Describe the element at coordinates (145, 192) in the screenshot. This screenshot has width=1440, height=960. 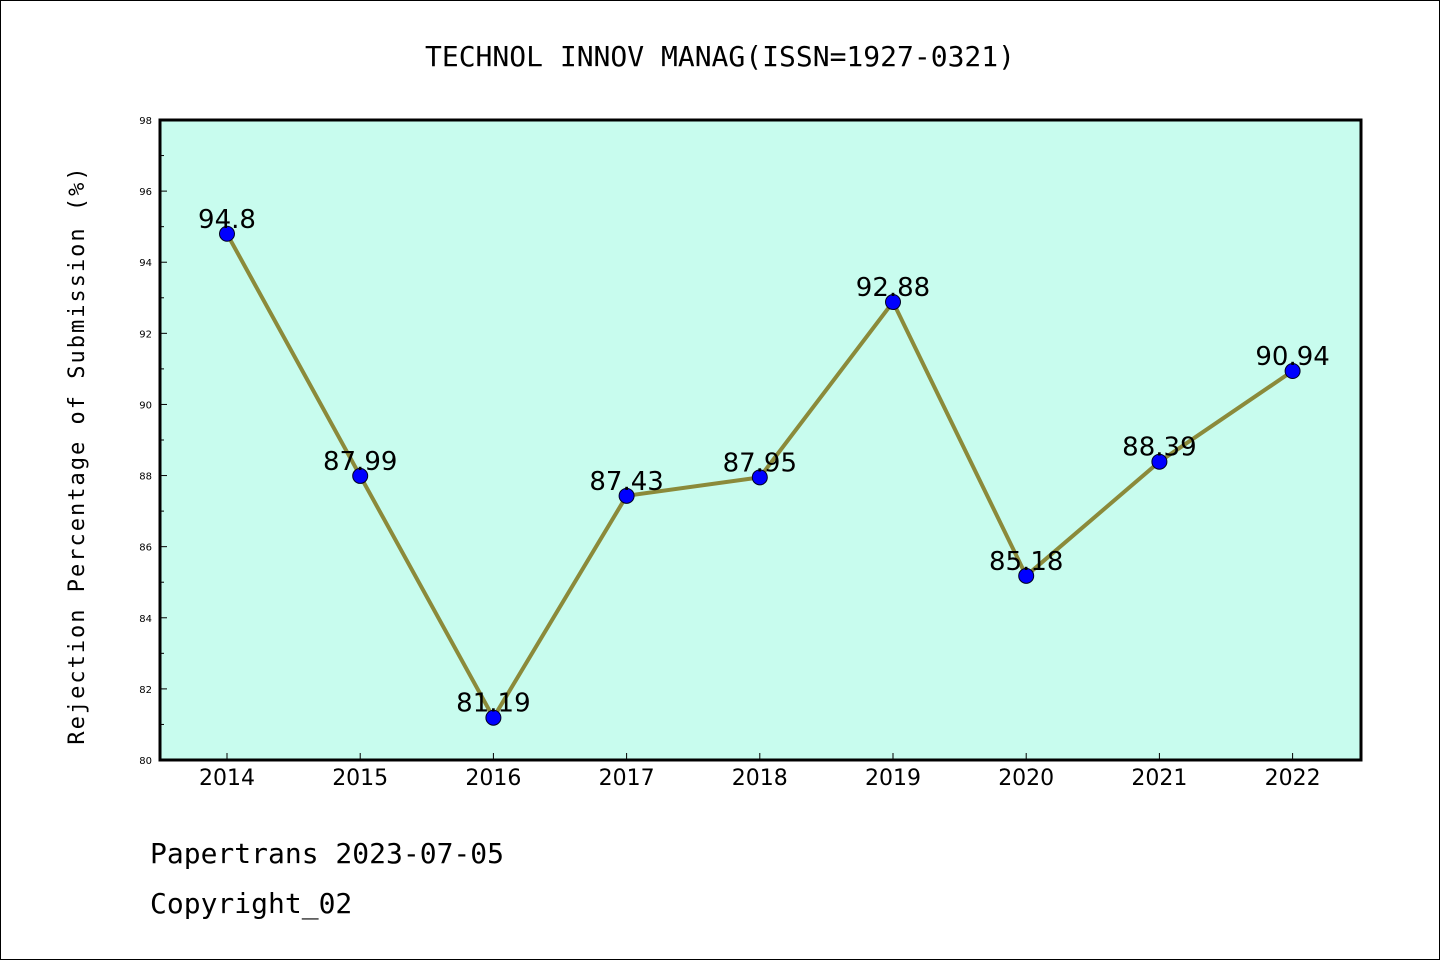
I see `y-tick-label: 96` at that location.